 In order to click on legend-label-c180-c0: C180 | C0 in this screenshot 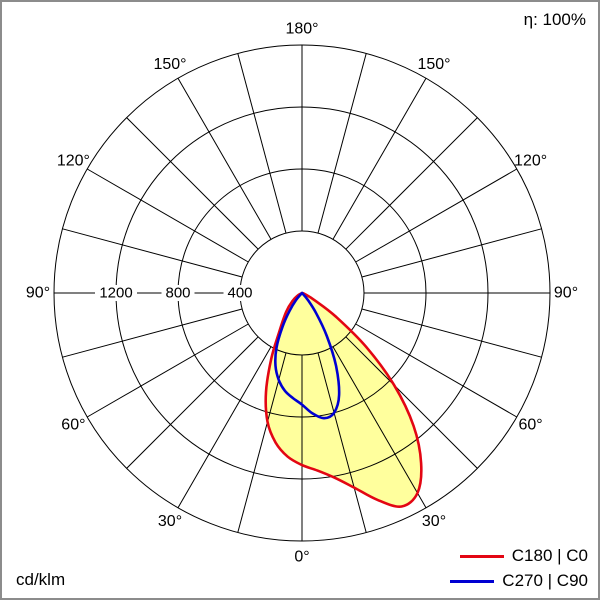, I will do `click(549, 555)`.